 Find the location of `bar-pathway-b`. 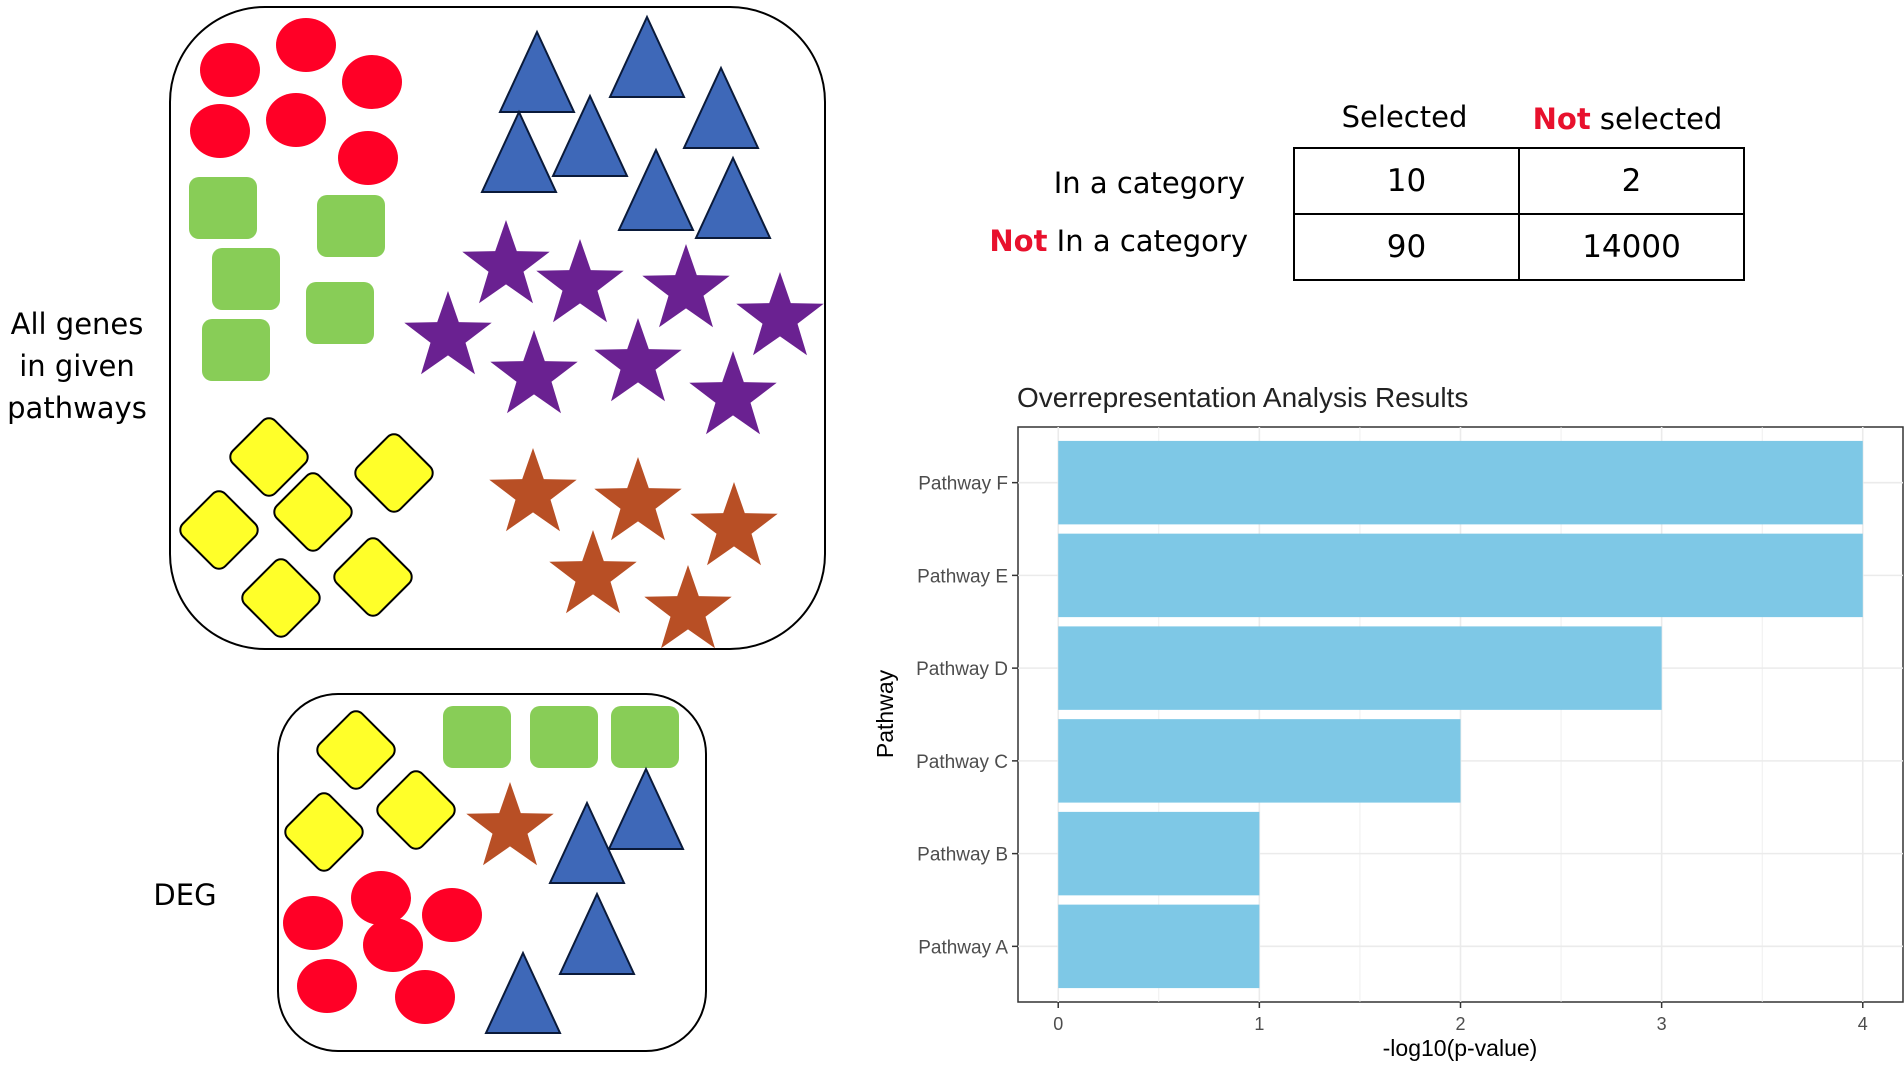

bar-pathway-b is located at coordinates (1159, 853).